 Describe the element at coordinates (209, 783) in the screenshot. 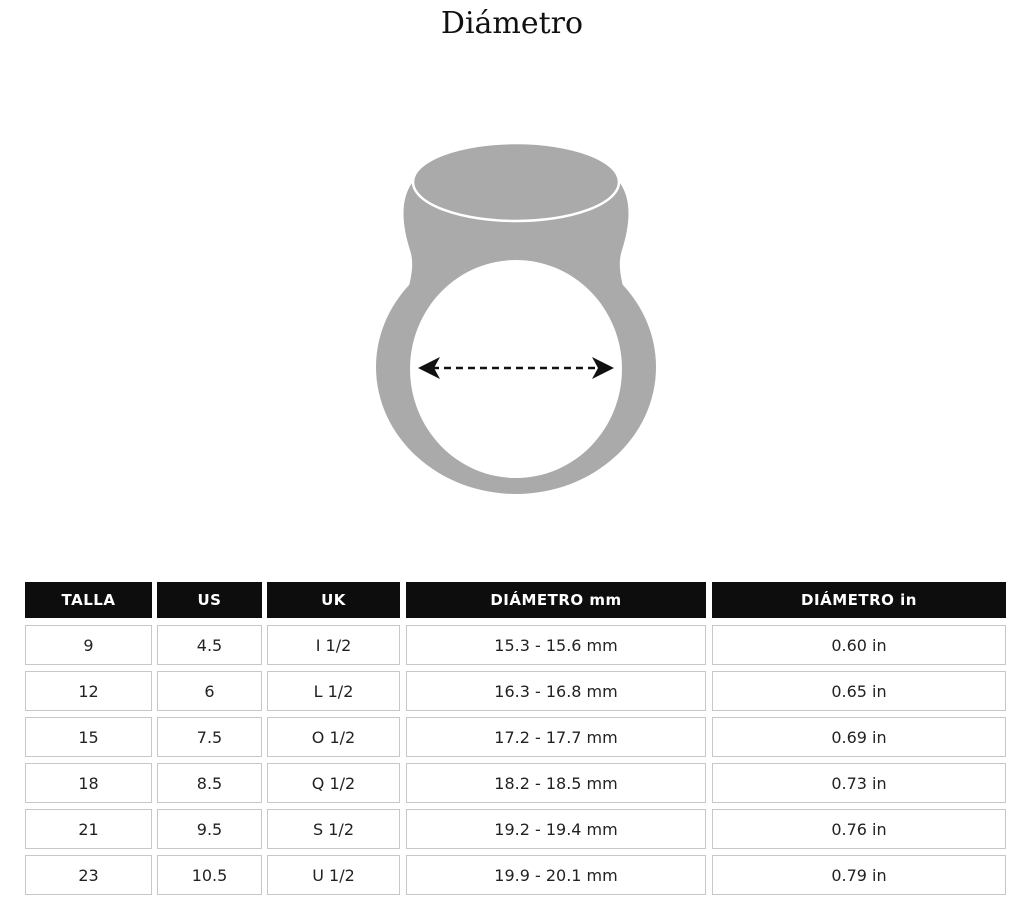

I see `cell-us: 8.5` at that location.